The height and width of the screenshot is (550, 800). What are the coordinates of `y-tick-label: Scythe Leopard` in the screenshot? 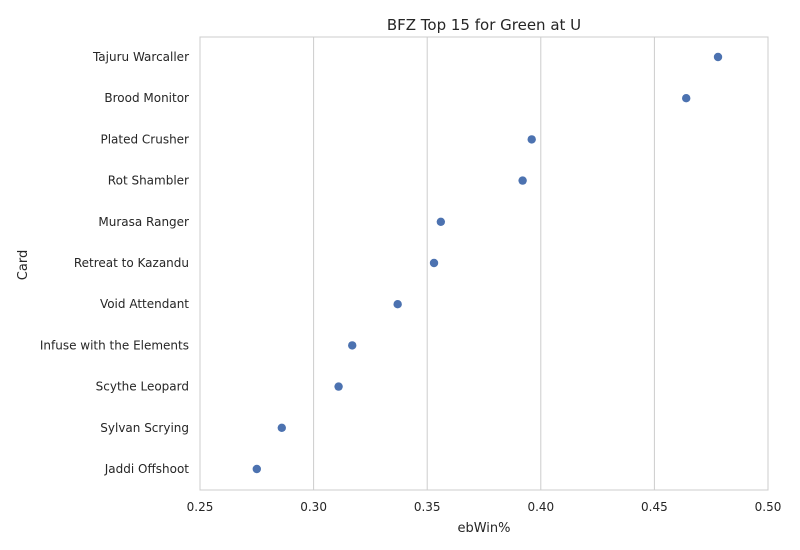 It's located at (142, 387).